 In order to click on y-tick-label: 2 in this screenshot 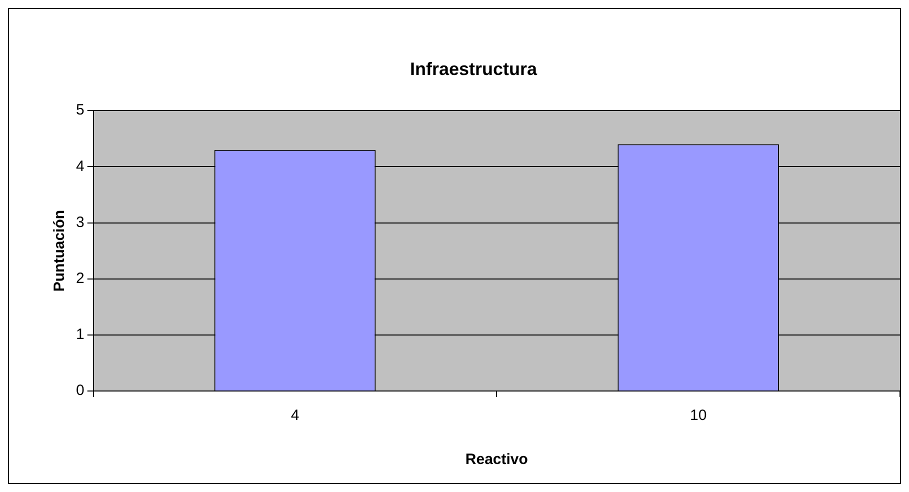, I will do `click(80, 278)`.